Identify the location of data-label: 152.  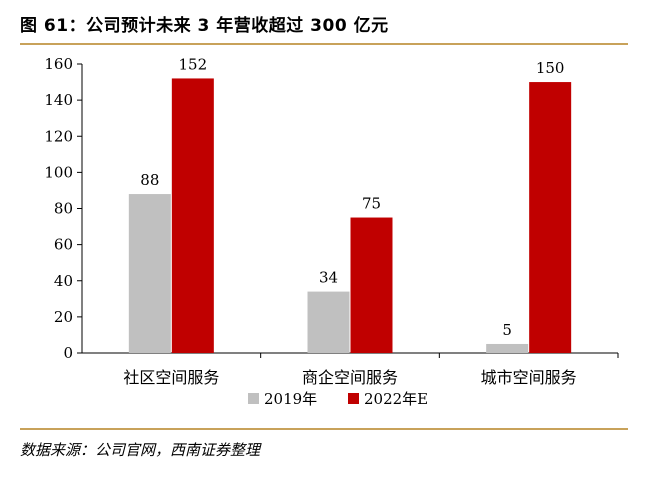
(193, 64).